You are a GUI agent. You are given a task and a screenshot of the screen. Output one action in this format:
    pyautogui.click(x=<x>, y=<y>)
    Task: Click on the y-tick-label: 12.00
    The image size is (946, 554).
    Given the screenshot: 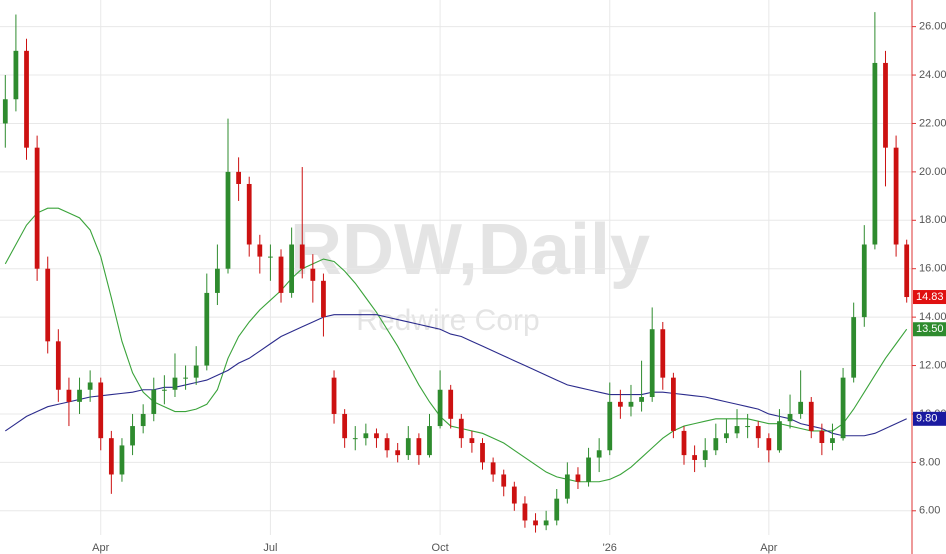 What is the action you would take?
    pyautogui.click(x=932, y=365)
    